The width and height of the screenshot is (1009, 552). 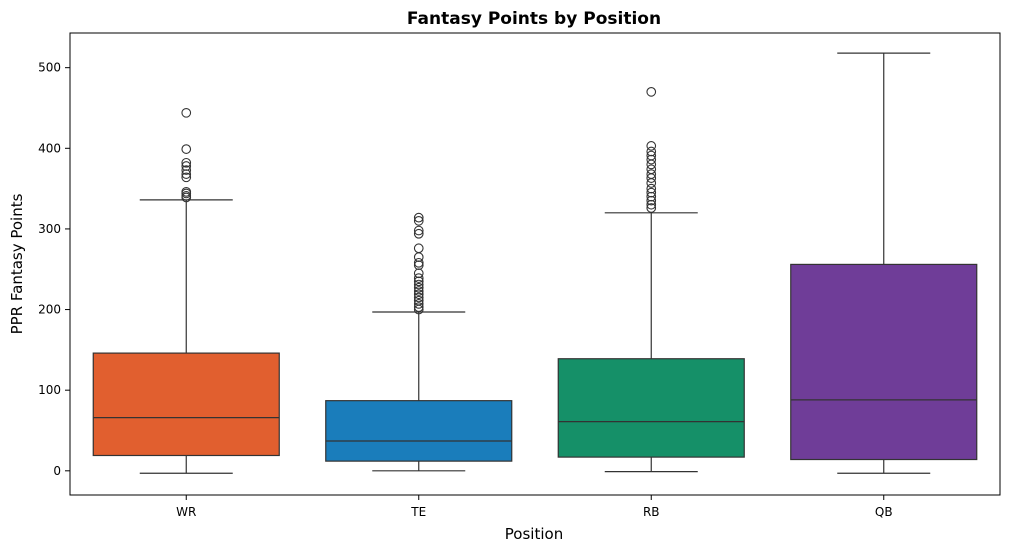 What do you see at coordinates (57, 471) in the screenshot?
I see `y-tick-label: 0` at bounding box center [57, 471].